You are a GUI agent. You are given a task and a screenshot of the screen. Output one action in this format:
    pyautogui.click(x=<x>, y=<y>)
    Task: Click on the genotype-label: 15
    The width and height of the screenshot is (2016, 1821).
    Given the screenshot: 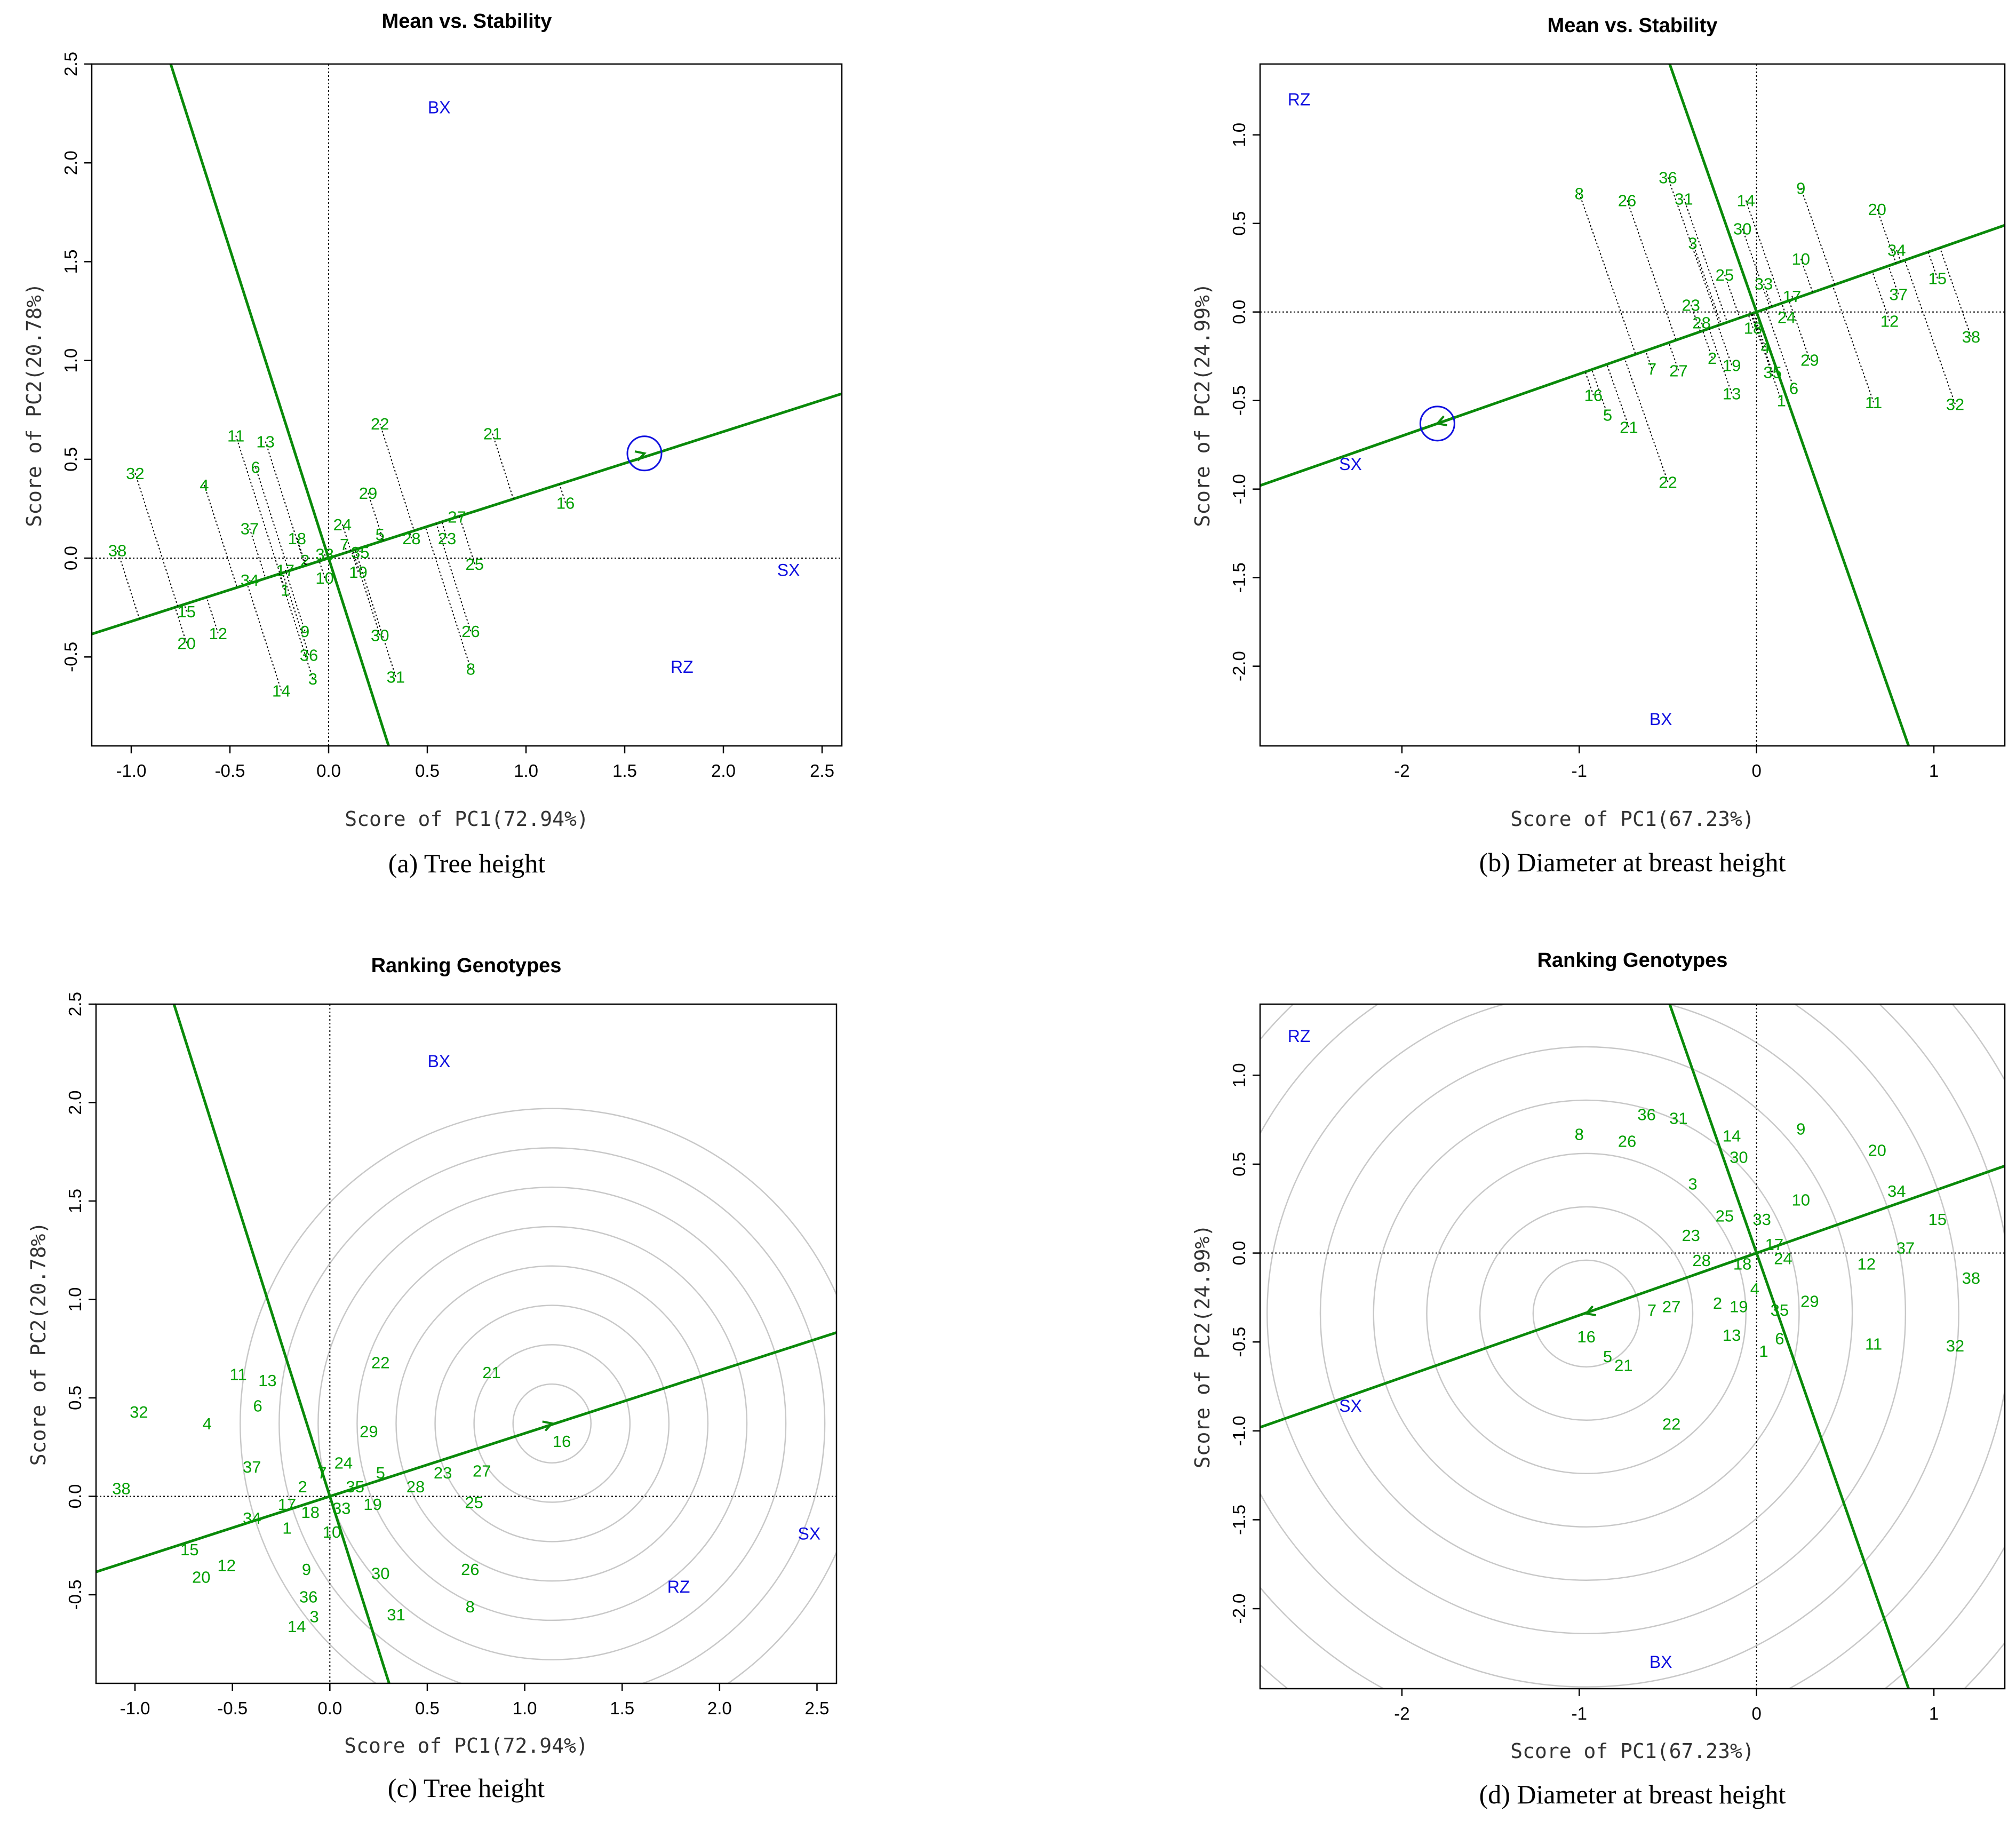 What is the action you would take?
    pyautogui.click(x=1937, y=1219)
    